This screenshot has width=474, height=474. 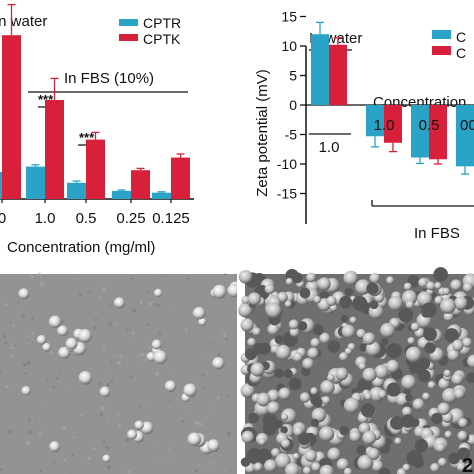 What do you see at coordinates (461, 53) in the screenshot?
I see `right-legend-label-2: C` at bounding box center [461, 53].